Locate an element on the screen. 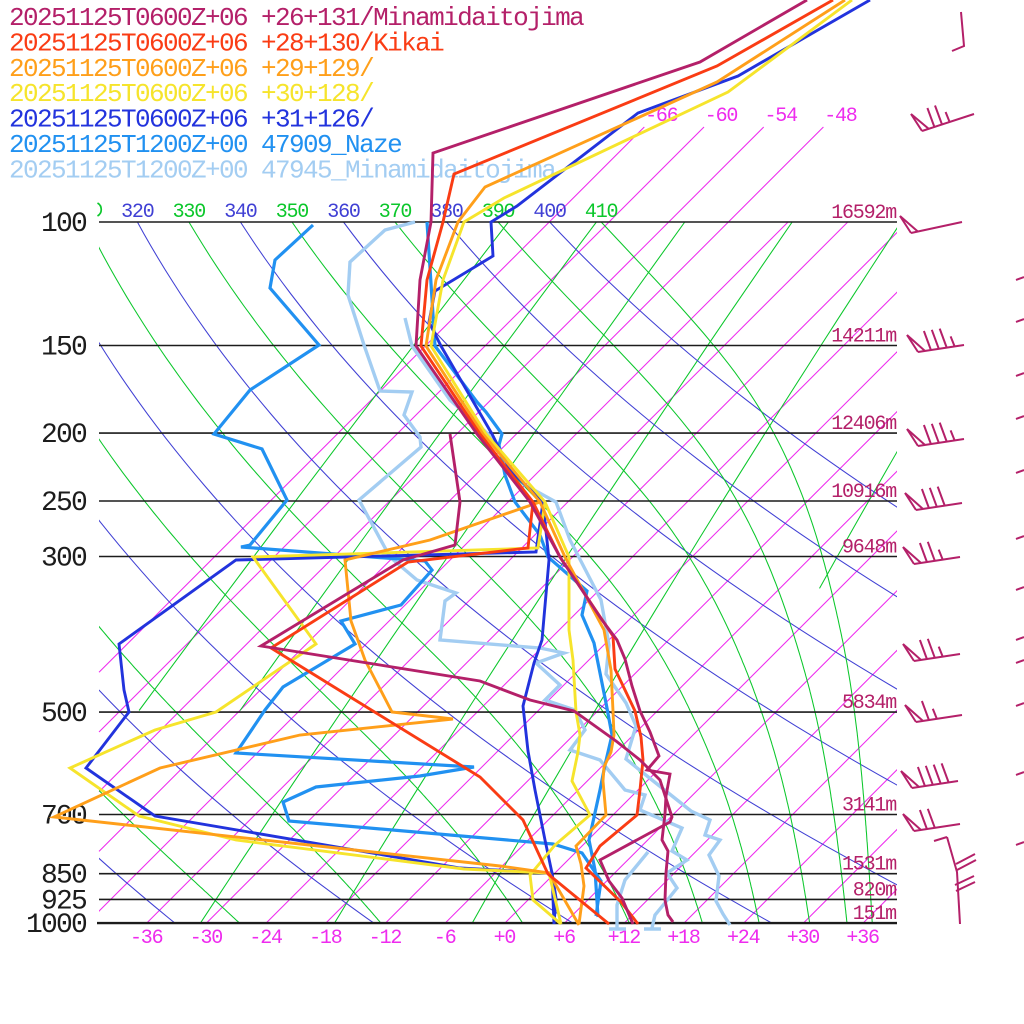 Image resolution: width=1024 pixels, height=1024 pixels. svg-text: 350 is located at coordinates (292, 212).